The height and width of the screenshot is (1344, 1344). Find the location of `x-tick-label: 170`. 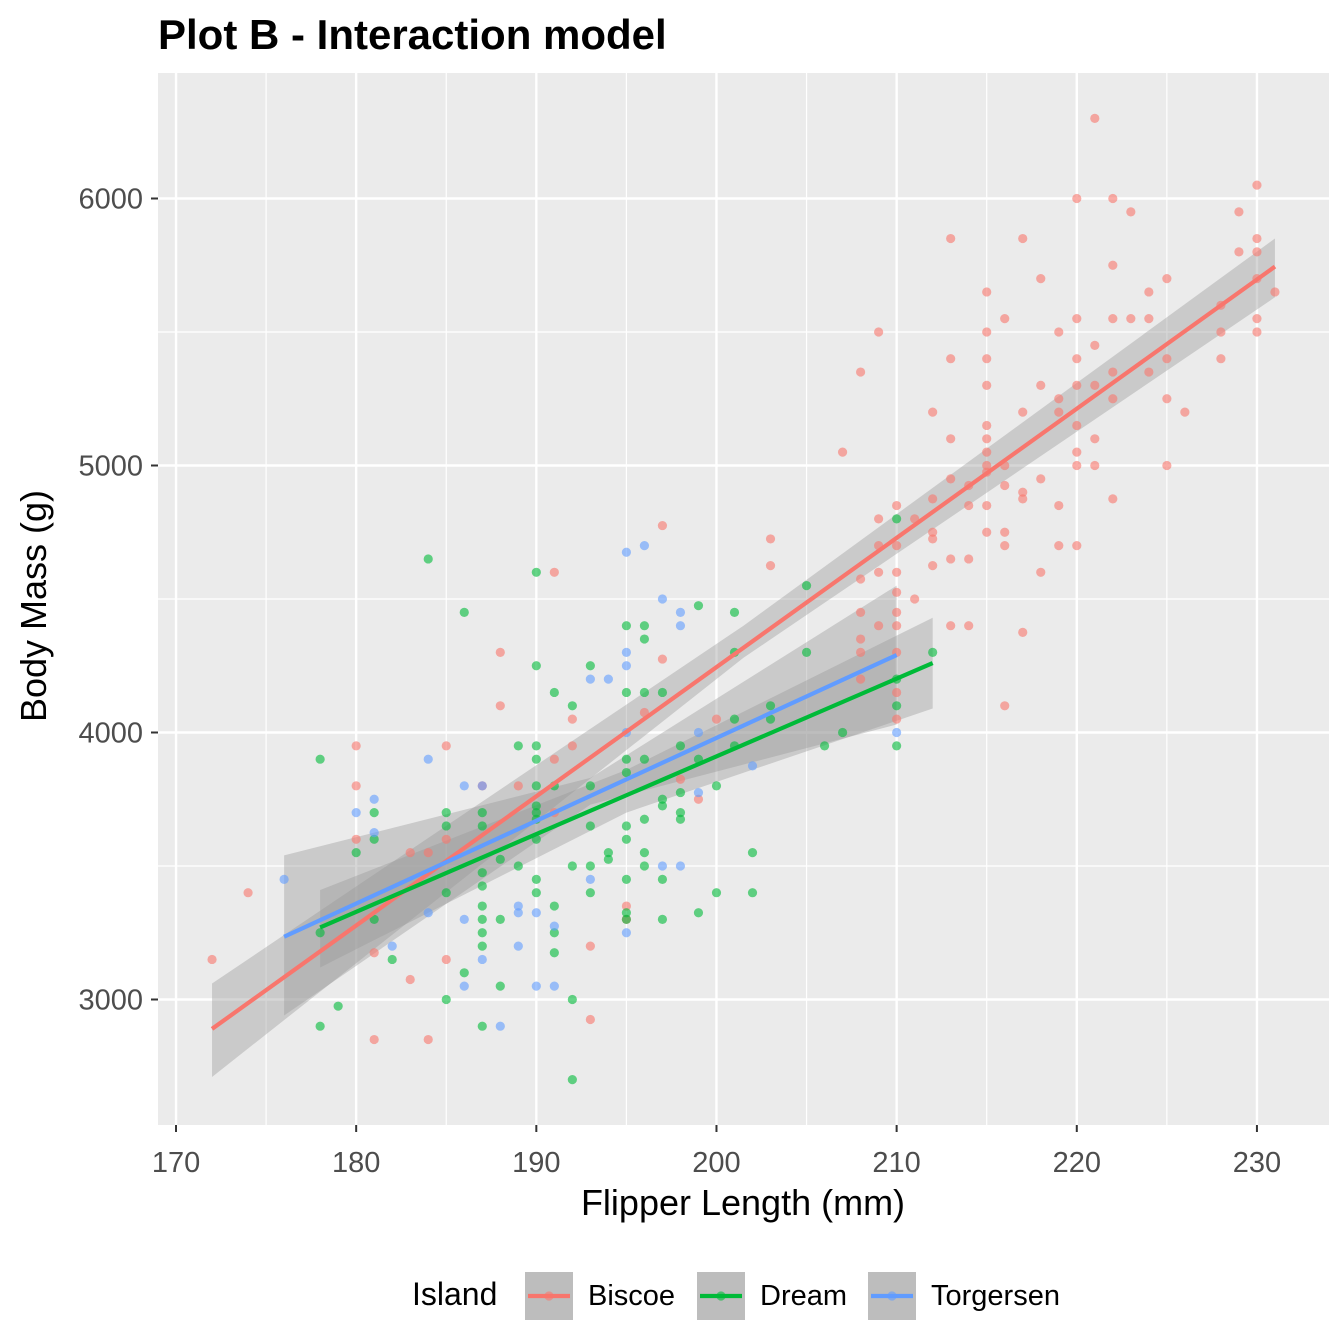

x-tick-label: 170 is located at coordinates (176, 1163).